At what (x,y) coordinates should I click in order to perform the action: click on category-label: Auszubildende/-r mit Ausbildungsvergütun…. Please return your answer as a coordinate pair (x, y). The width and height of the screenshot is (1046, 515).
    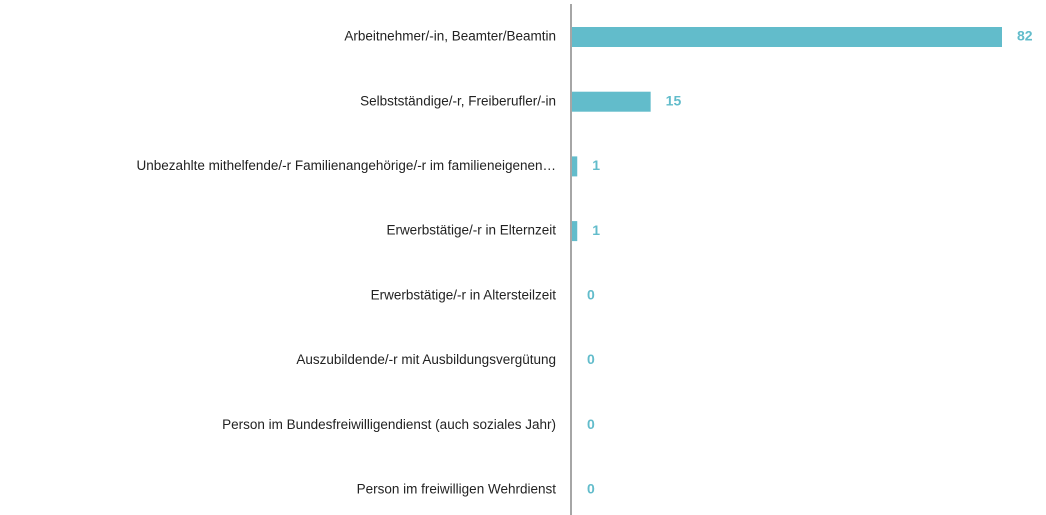
    Looking at the image, I should click on (426, 359).